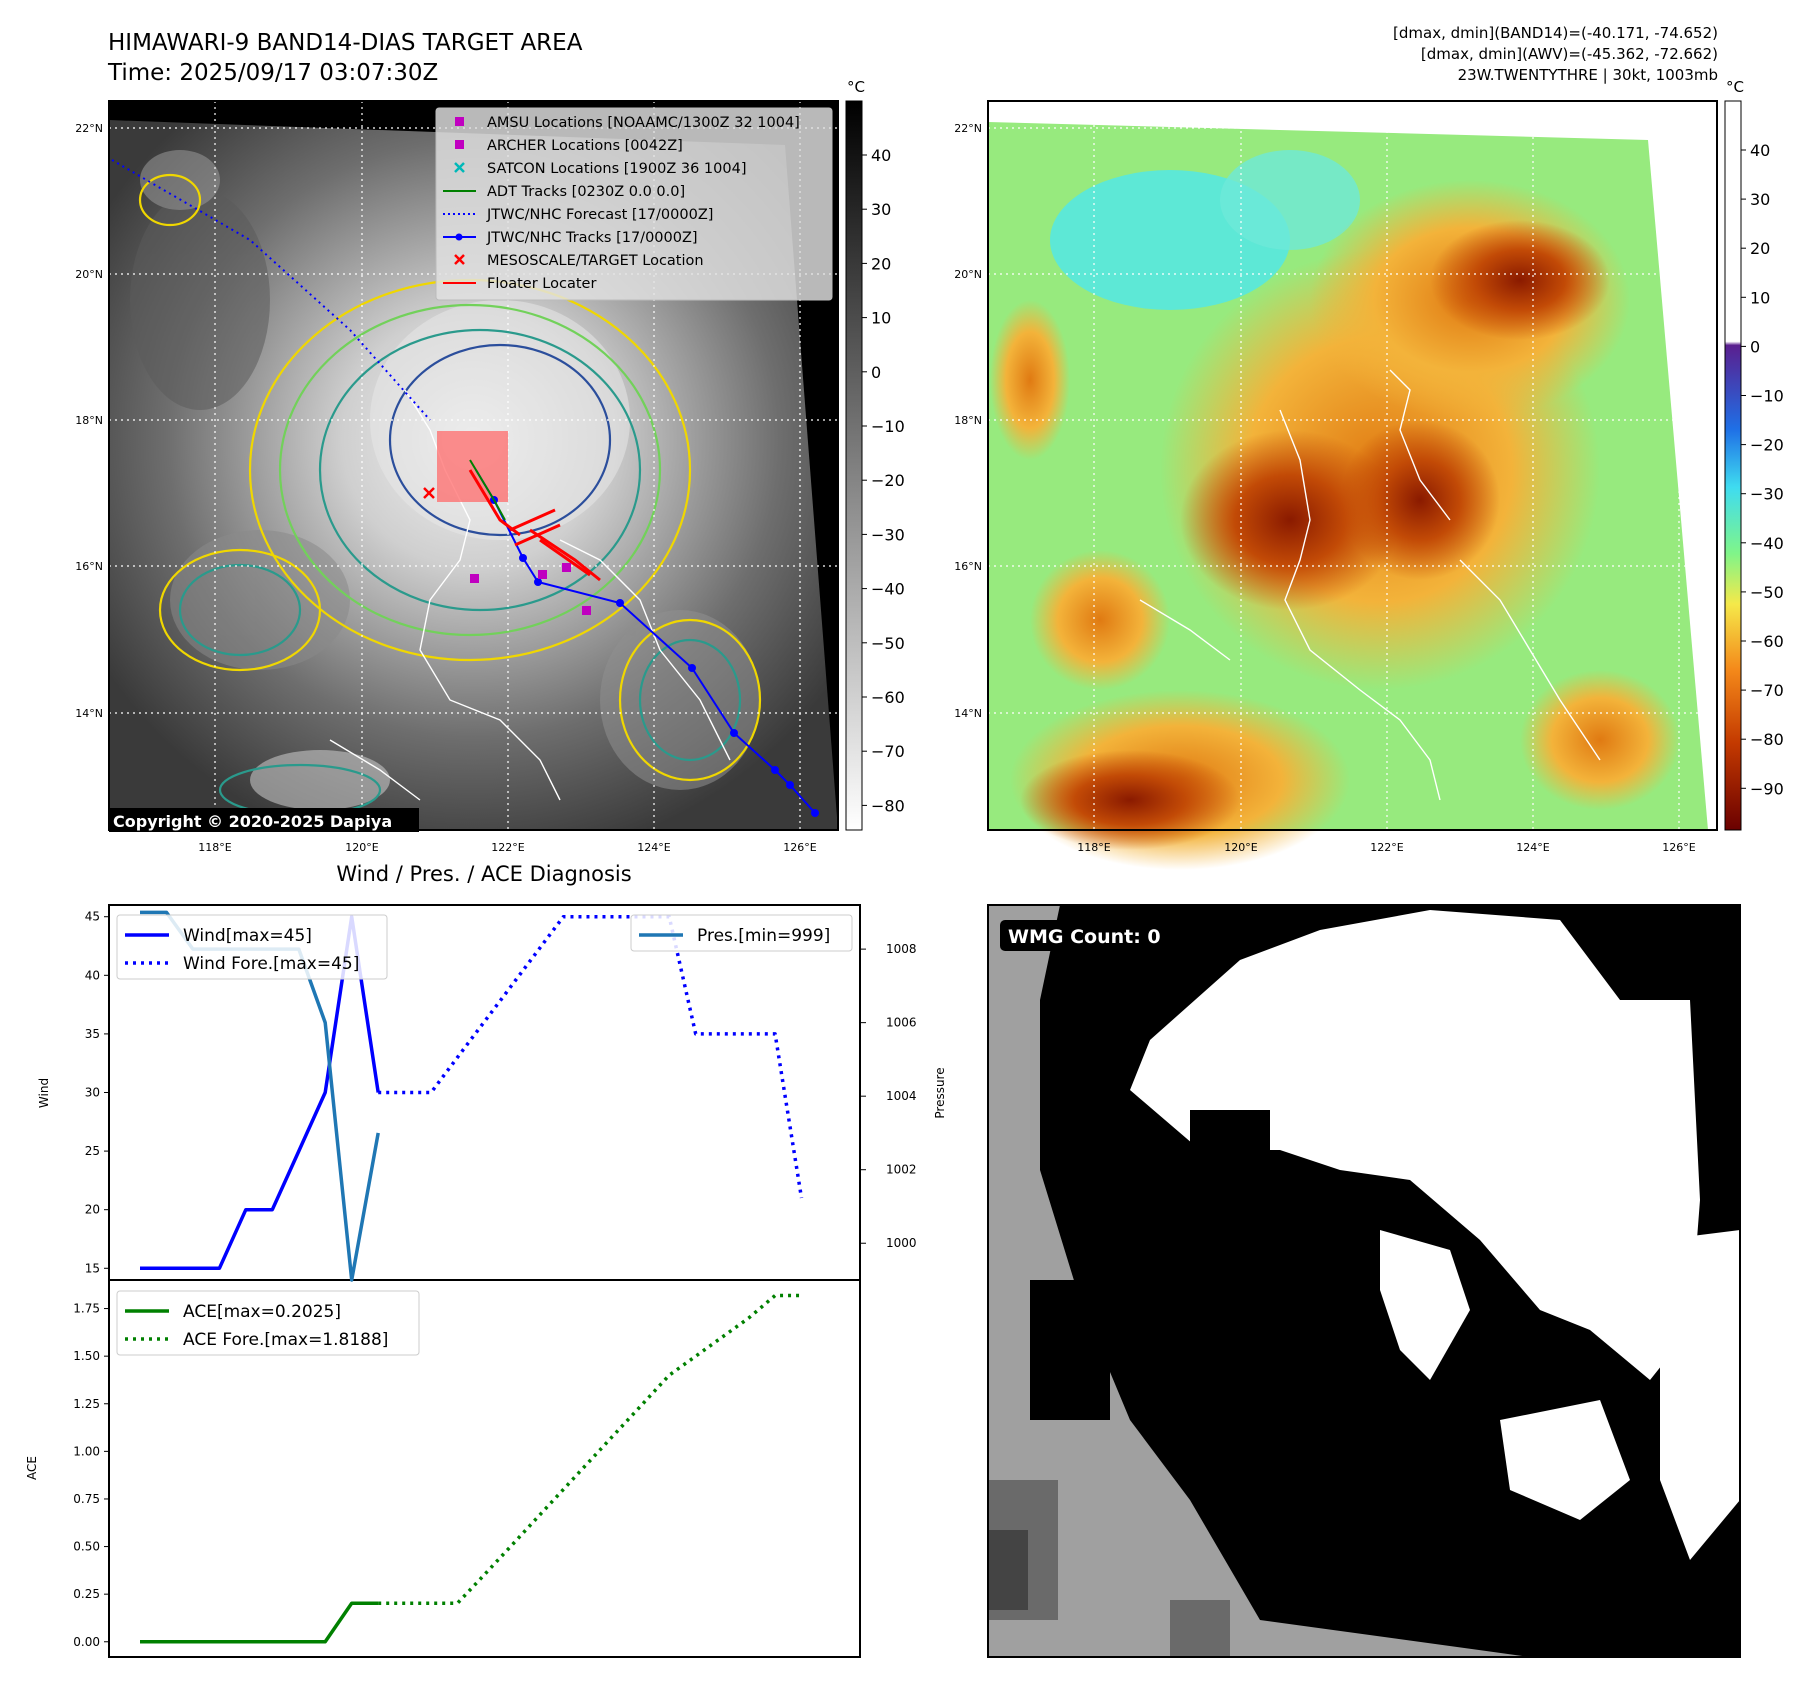  I want to click on info-line-band14: [dmax, dmin](BAND14)=(-40.171, -74.652), so click(1555, 33).